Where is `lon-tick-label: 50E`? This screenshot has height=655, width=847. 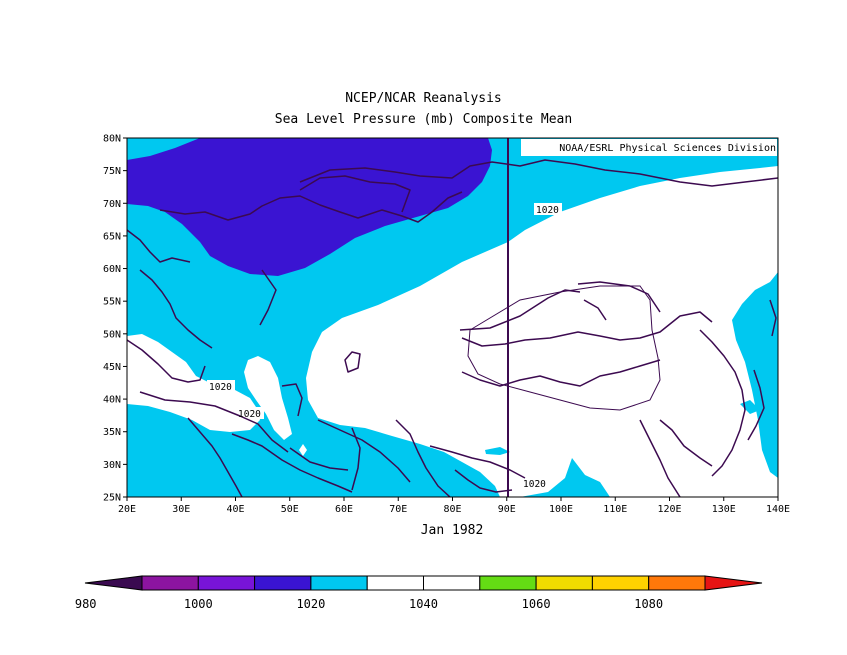 lon-tick-label: 50E is located at coordinates (290, 509).